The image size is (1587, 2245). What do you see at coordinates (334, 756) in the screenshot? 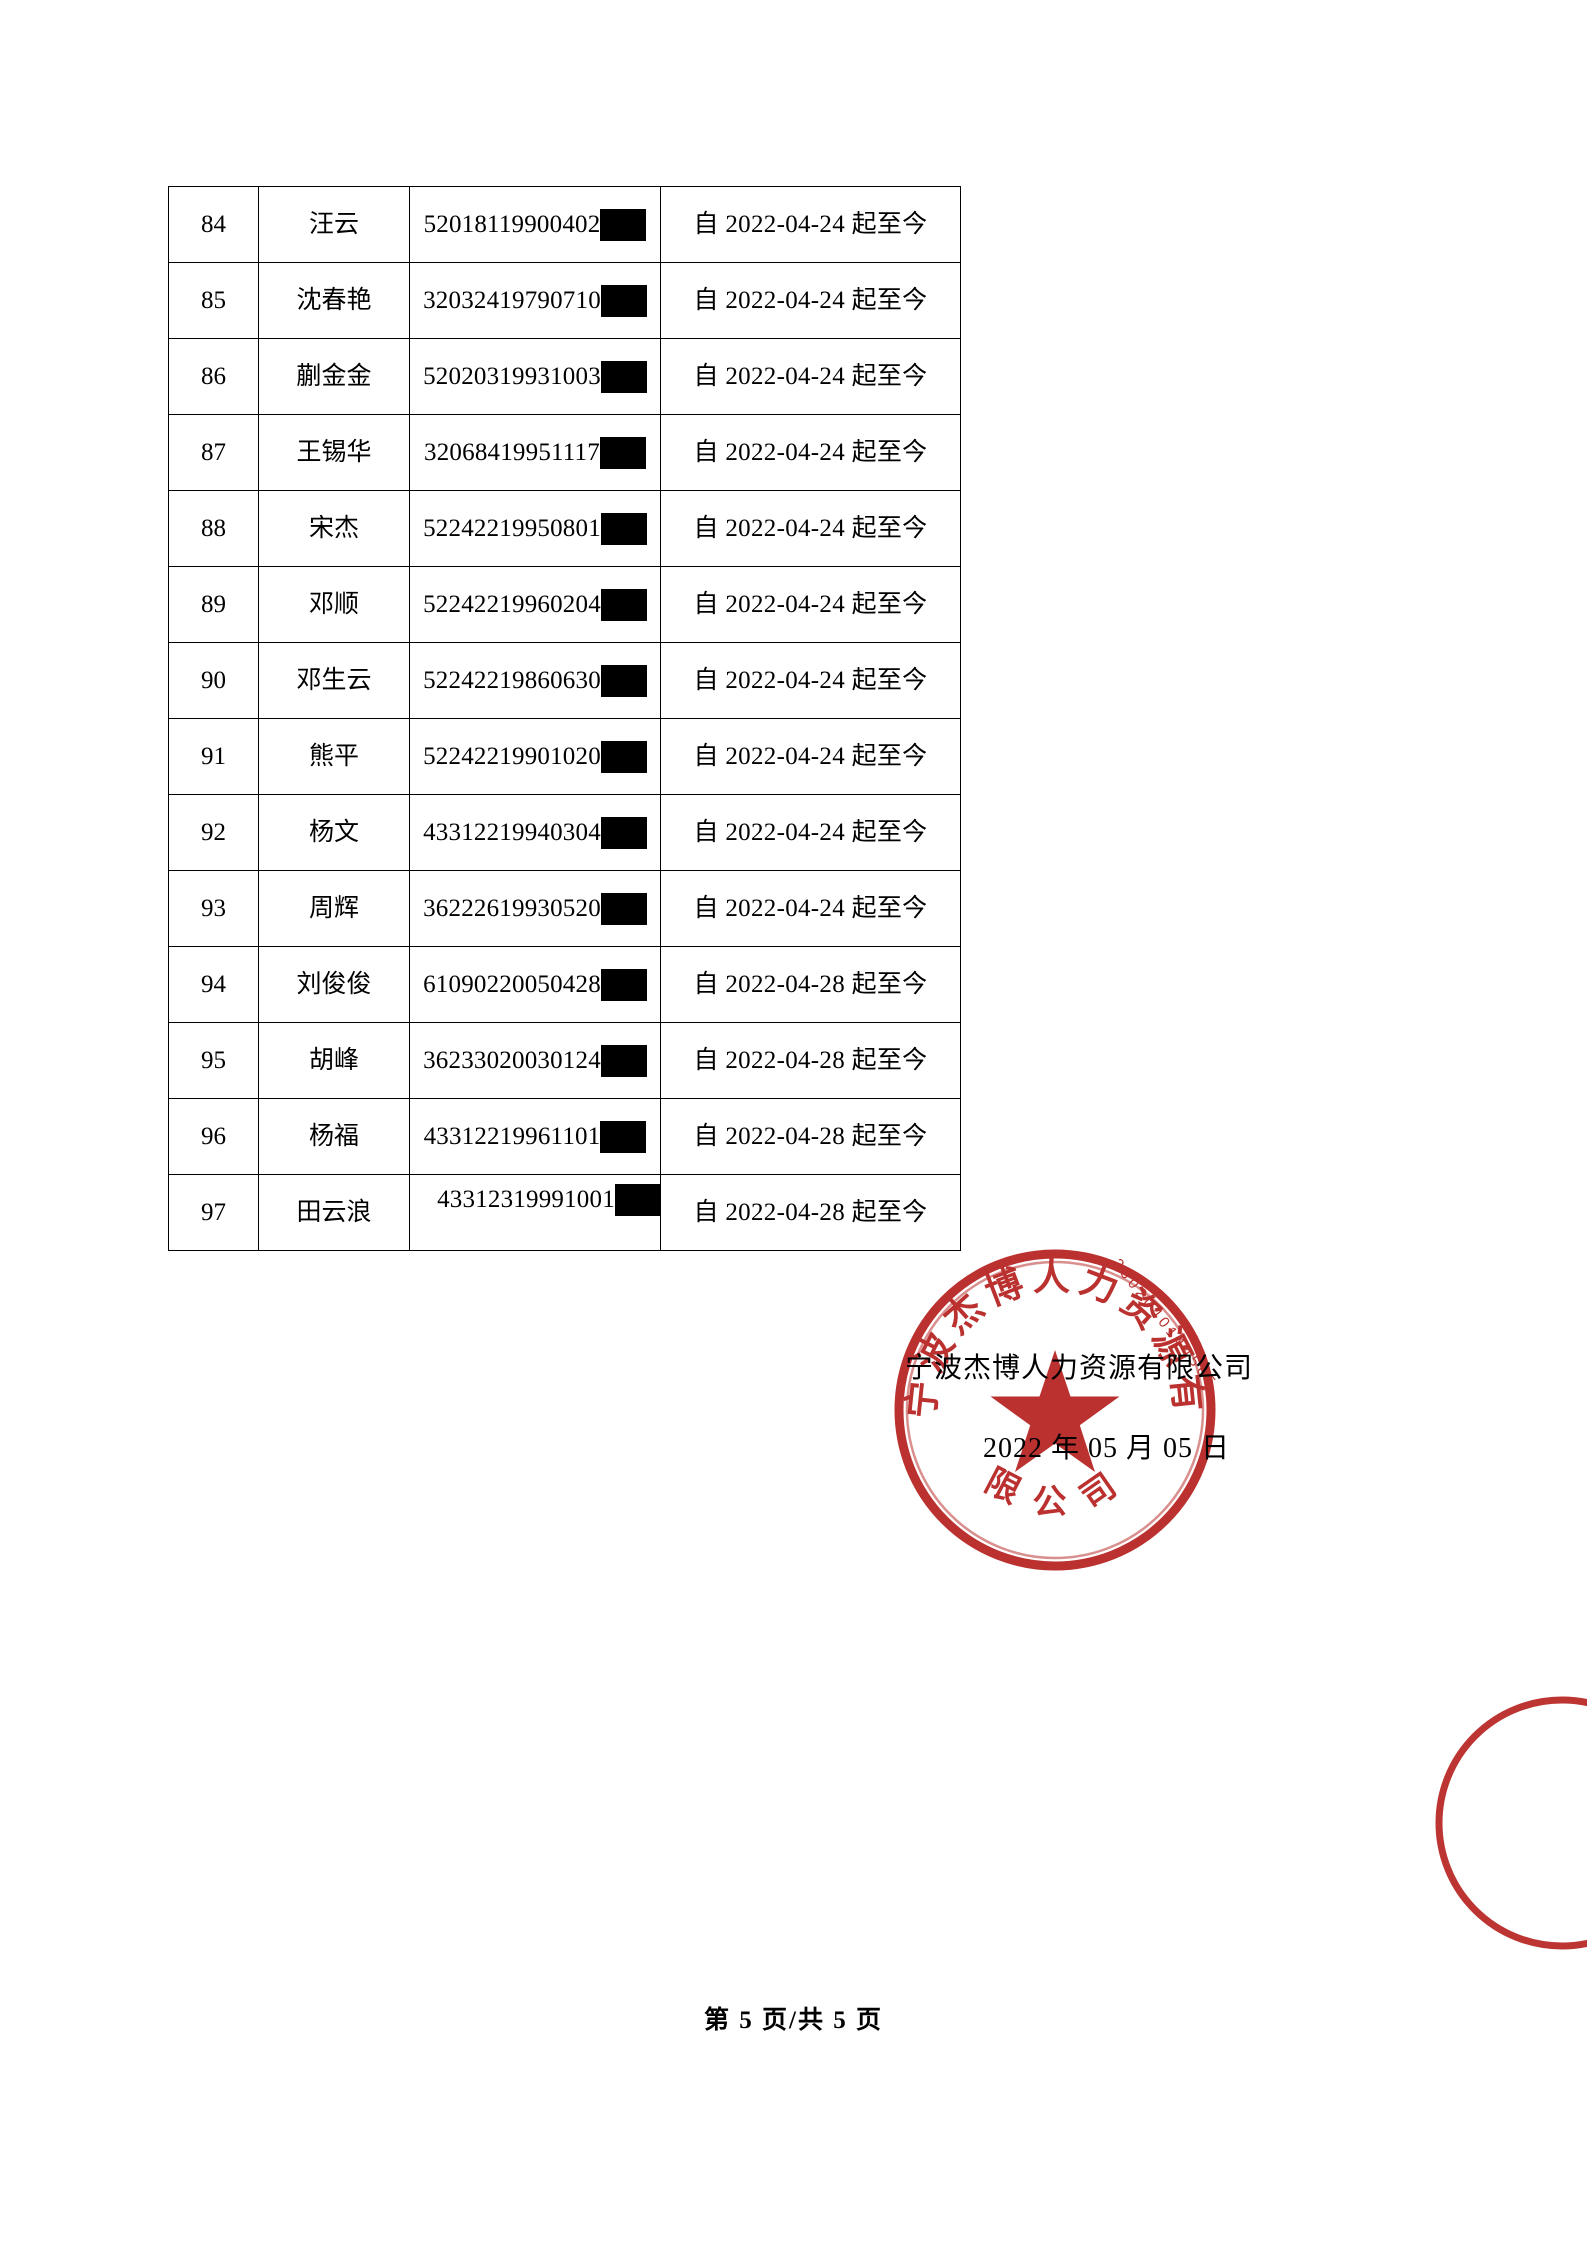
I see `row-name-cell: 熊平` at bounding box center [334, 756].